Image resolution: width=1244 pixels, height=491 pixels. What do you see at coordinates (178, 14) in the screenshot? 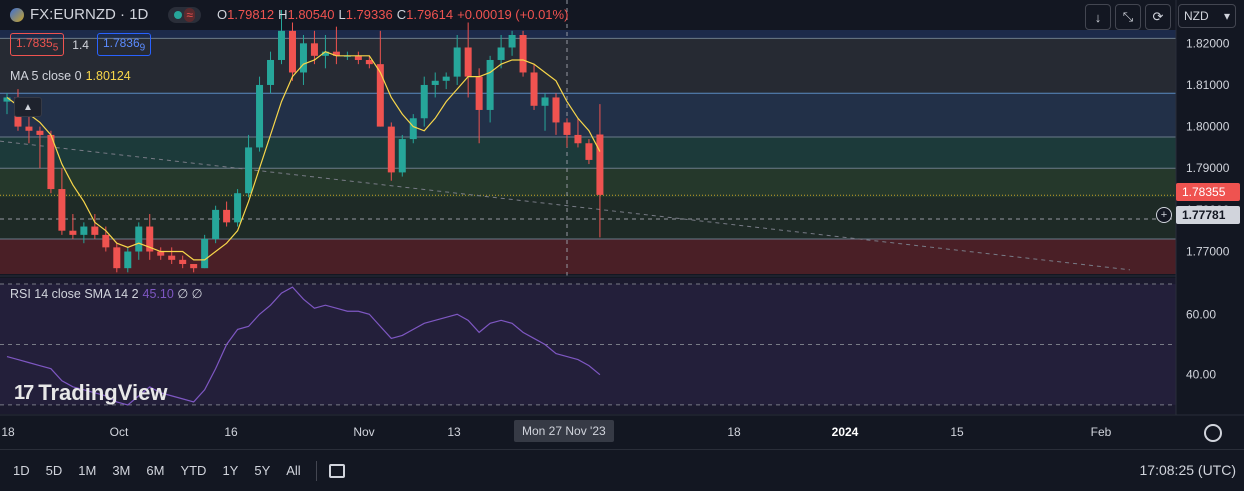
I see `market-open-dot-icon` at bounding box center [178, 14].